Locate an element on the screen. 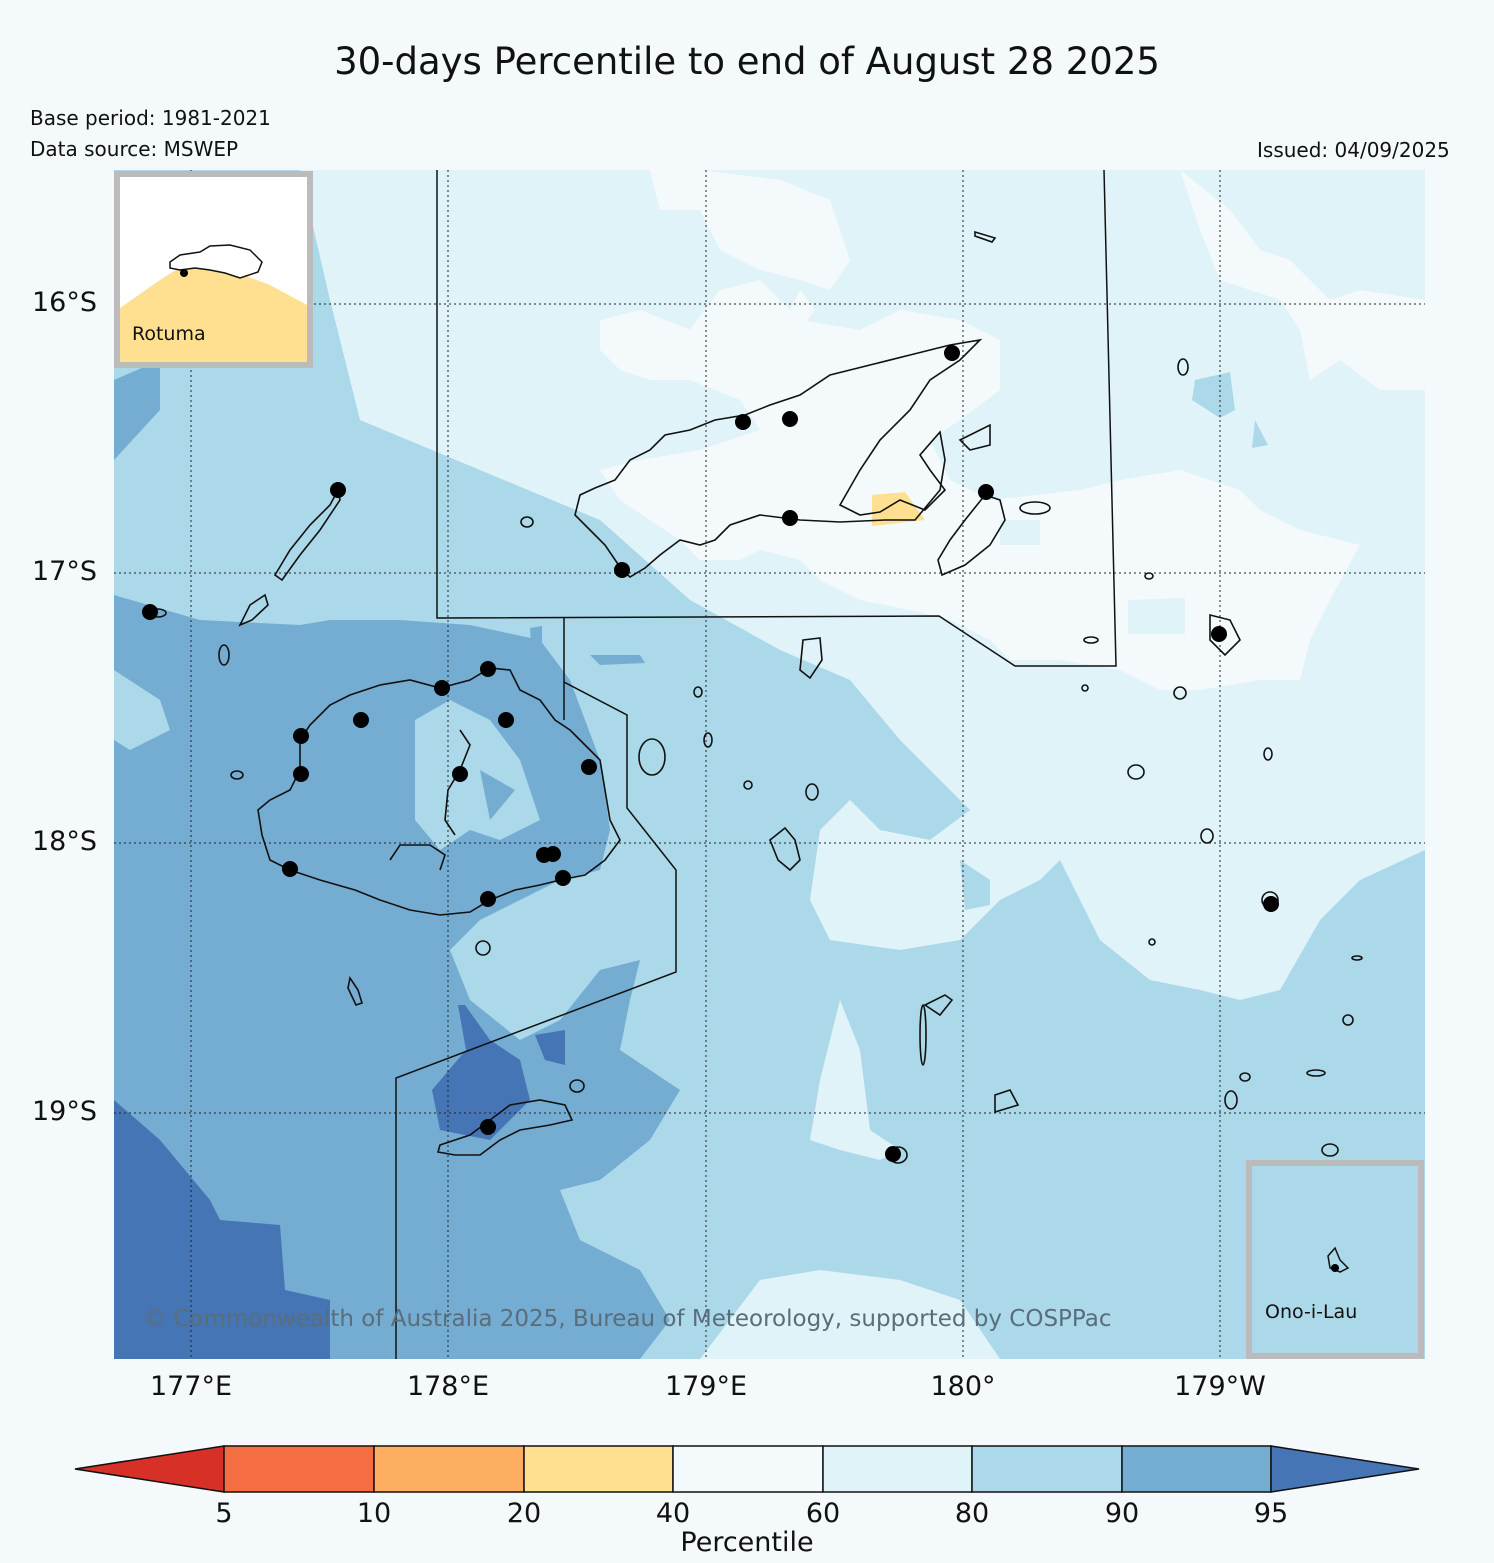  lau-north-coast is located at coordinates (1225, 635).